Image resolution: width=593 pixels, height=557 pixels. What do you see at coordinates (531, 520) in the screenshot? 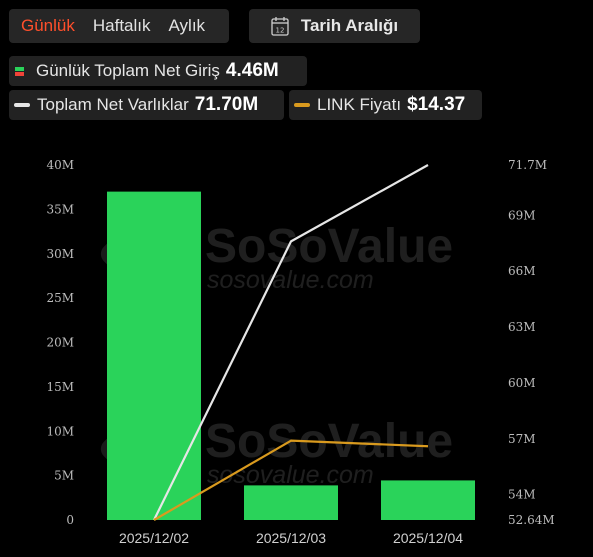
I see `right-tick-label: 52.64M` at bounding box center [531, 520].